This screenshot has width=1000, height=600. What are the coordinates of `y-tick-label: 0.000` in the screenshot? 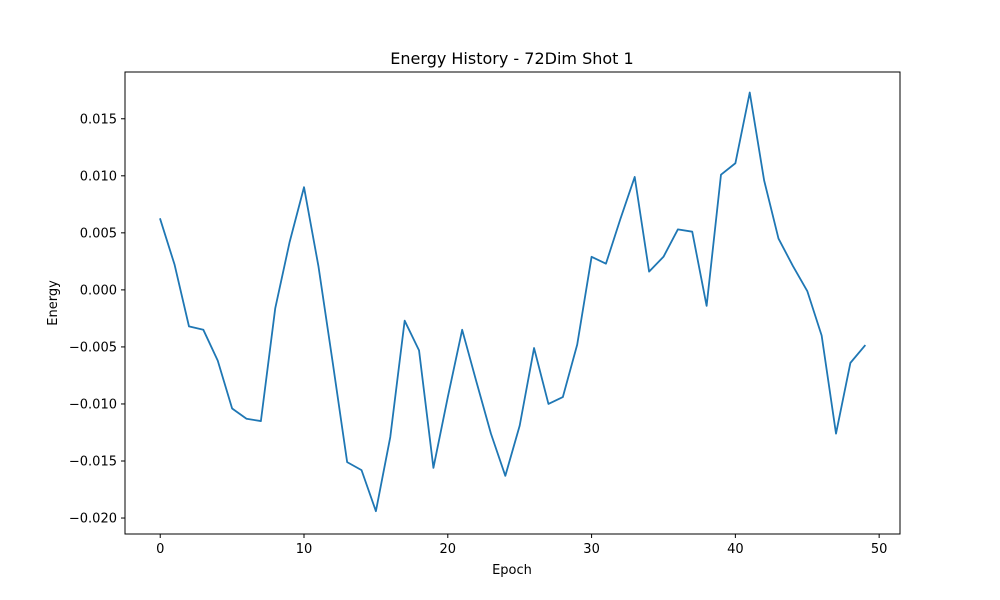 It's located at (98, 290).